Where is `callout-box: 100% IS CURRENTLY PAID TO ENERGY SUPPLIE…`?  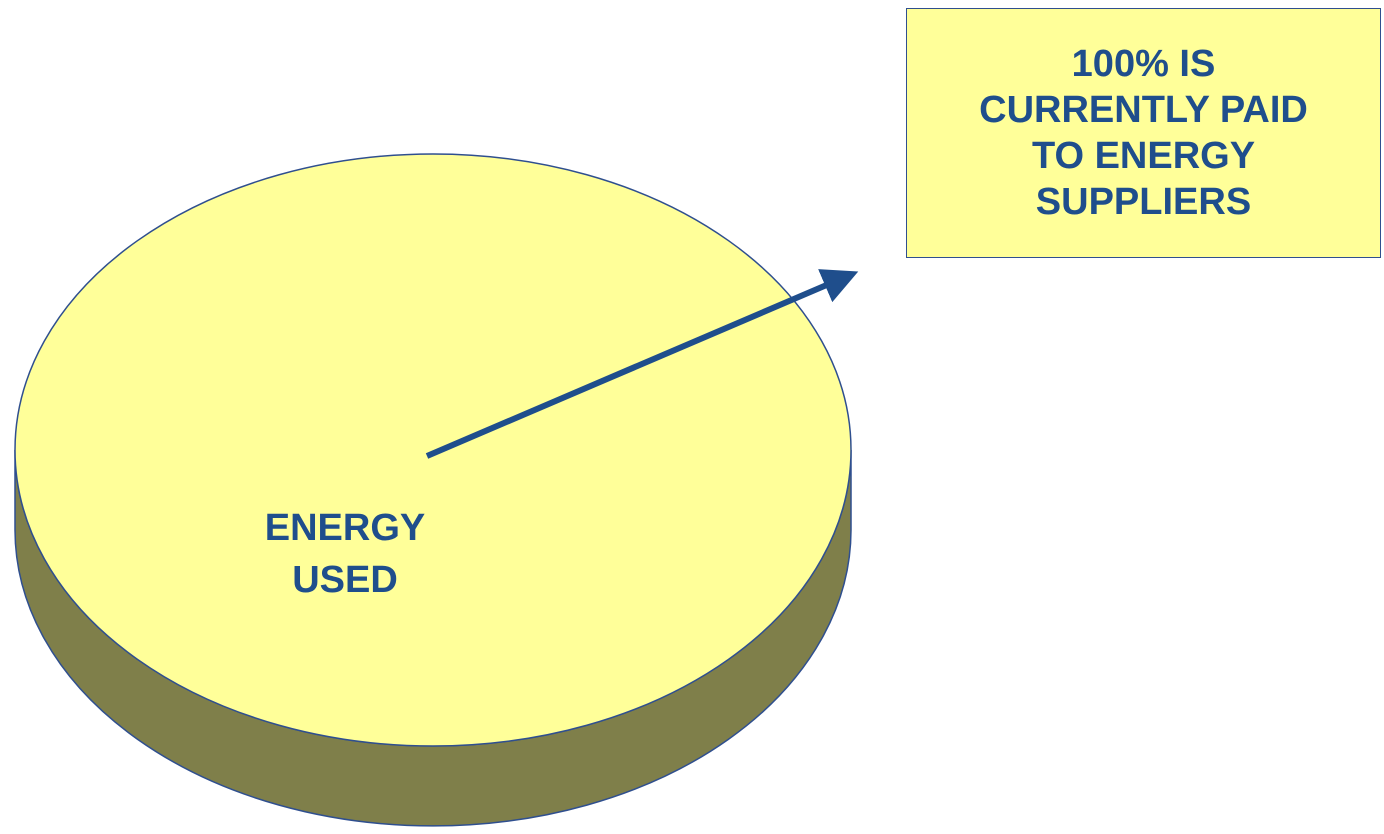 callout-box: 100% IS CURRENTLY PAID TO ENERGY SUPPLIE… is located at coordinates (1143, 133).